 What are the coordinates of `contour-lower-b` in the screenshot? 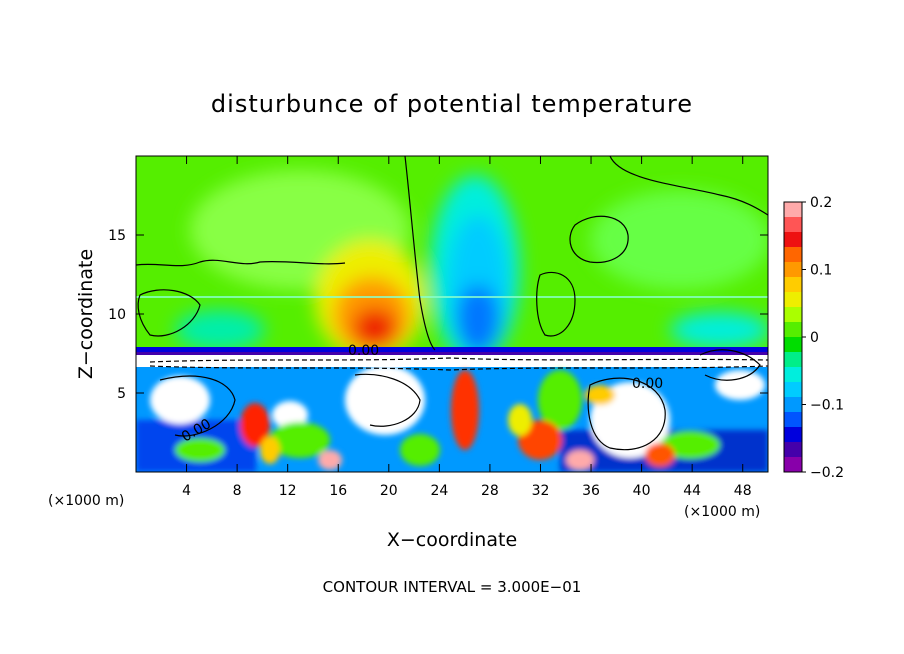 It's located at (626, 414).